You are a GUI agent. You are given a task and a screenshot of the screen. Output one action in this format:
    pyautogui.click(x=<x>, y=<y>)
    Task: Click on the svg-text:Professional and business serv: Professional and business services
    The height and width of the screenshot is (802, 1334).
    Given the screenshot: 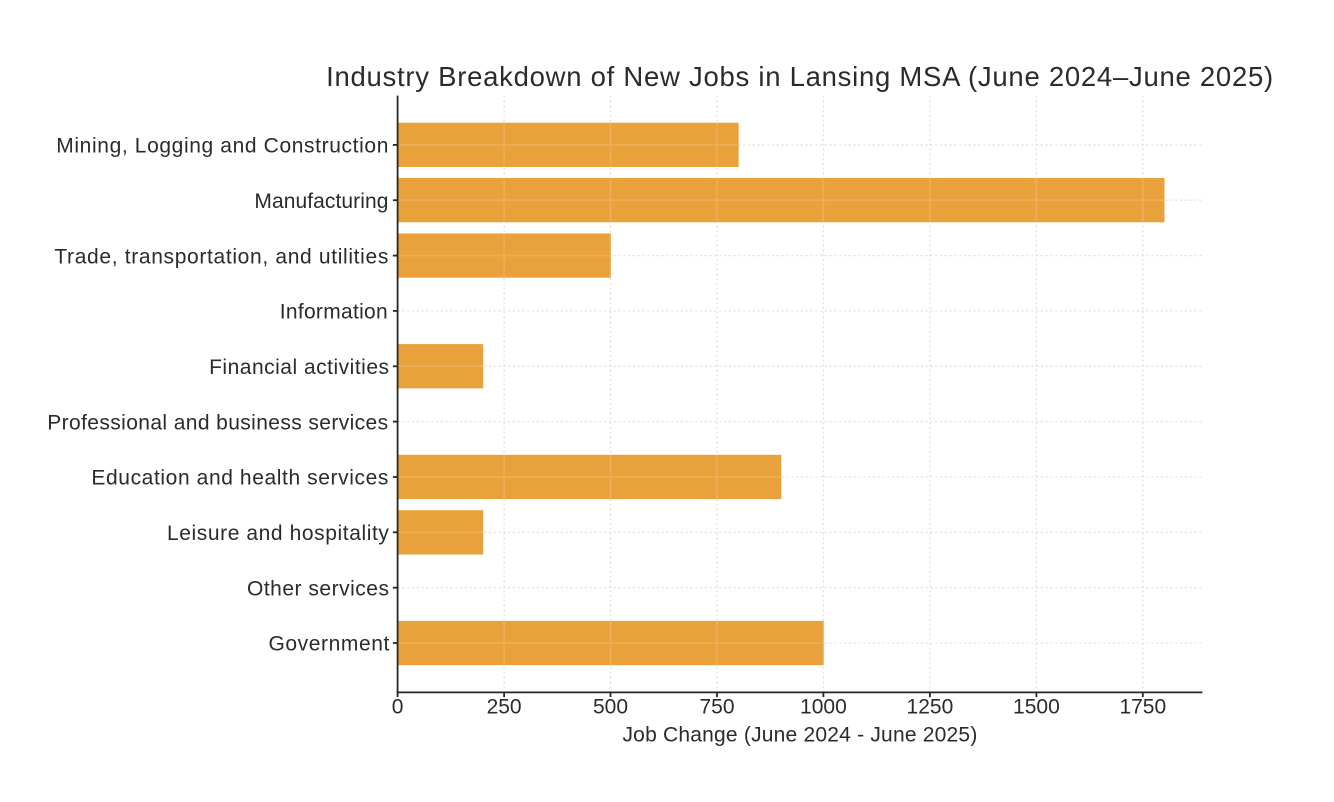 What is the action you would take?
    pyautogui.click(x=217, y=422)
    